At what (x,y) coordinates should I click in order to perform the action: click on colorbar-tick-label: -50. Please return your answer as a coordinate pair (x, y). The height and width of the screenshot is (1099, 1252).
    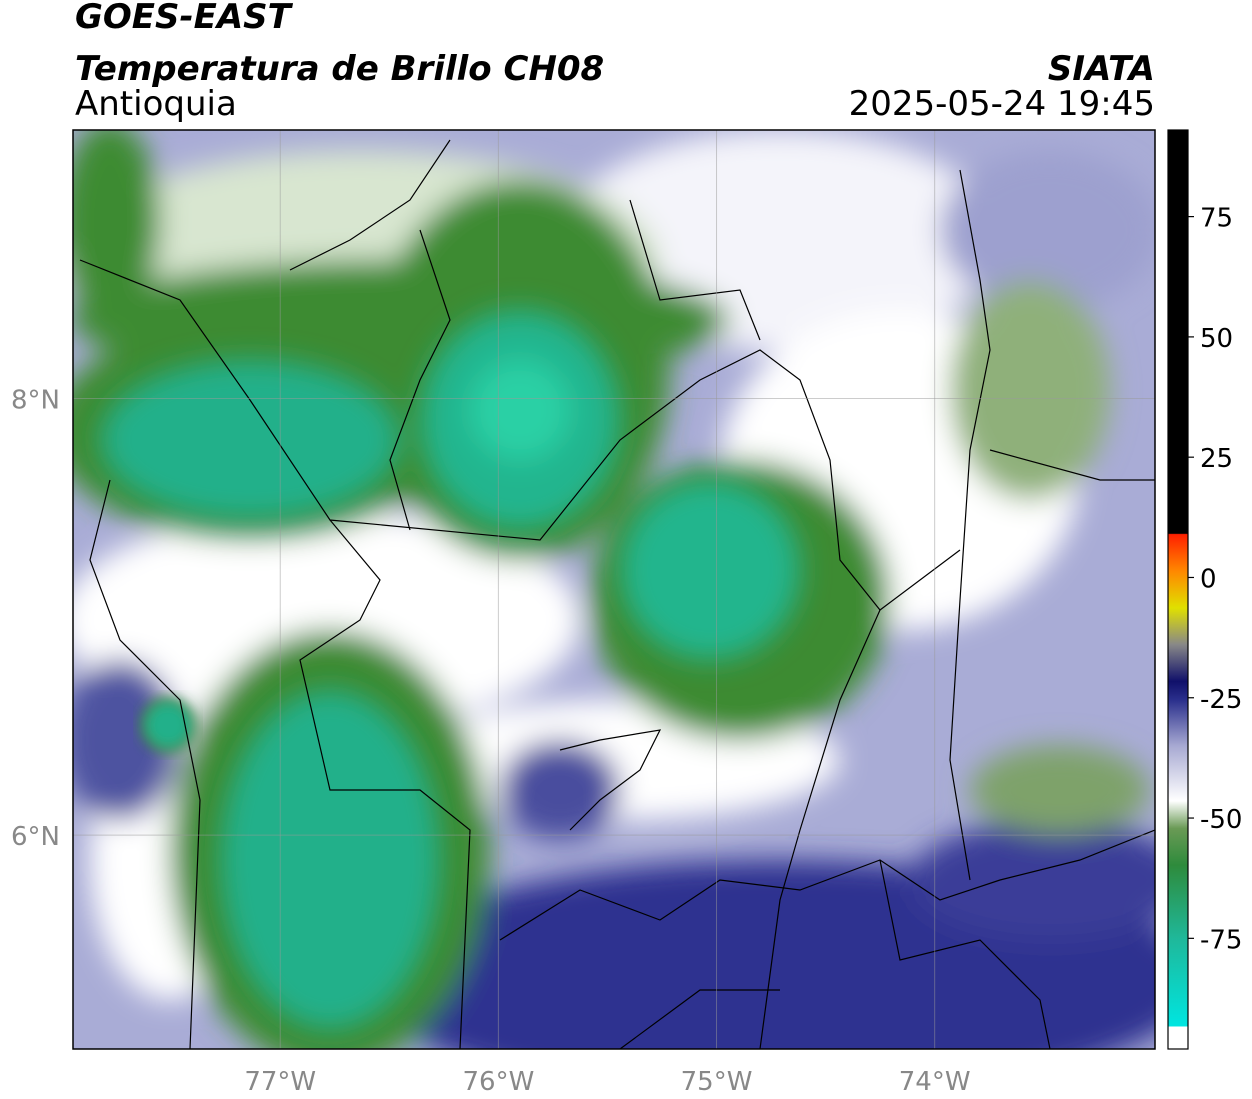
    Looking at the image, I should click on (1221, 820).